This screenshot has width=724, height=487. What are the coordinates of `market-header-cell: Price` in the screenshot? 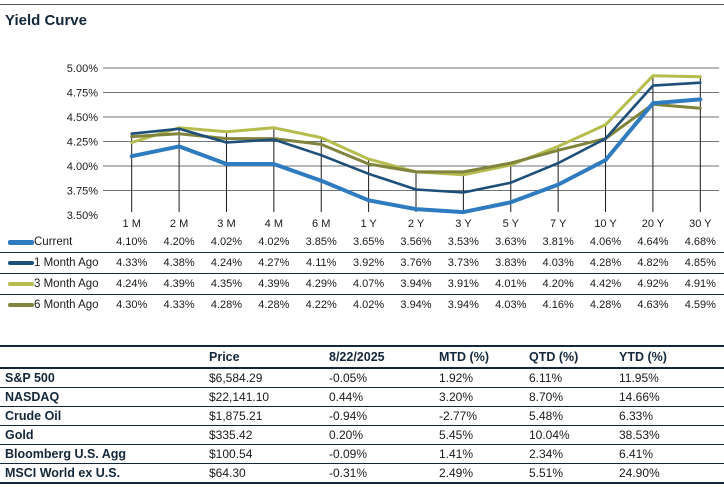 It's located at (224, 357).